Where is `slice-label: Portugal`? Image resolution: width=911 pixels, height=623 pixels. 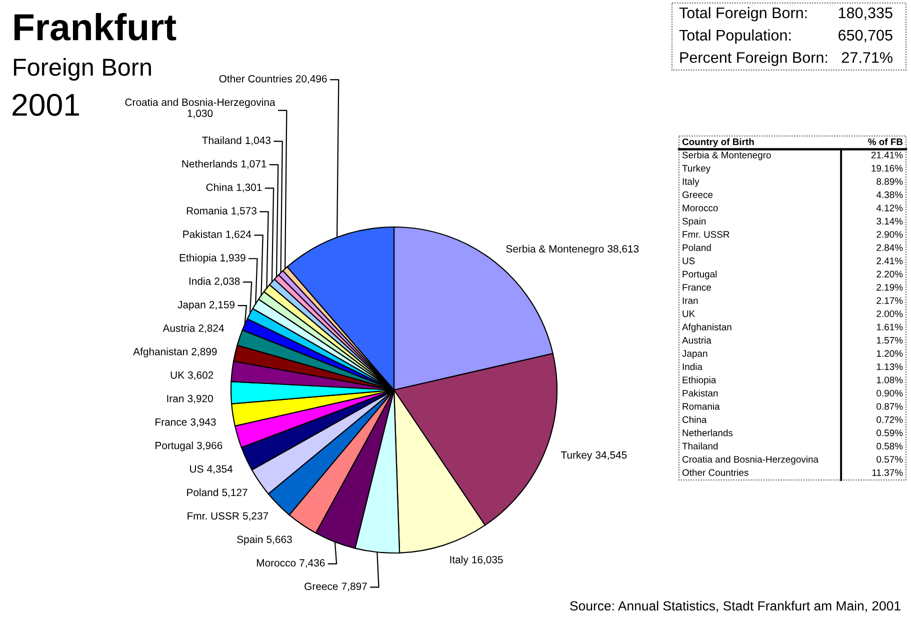 slice-label: Portugal is located at coordinates (174, 447).